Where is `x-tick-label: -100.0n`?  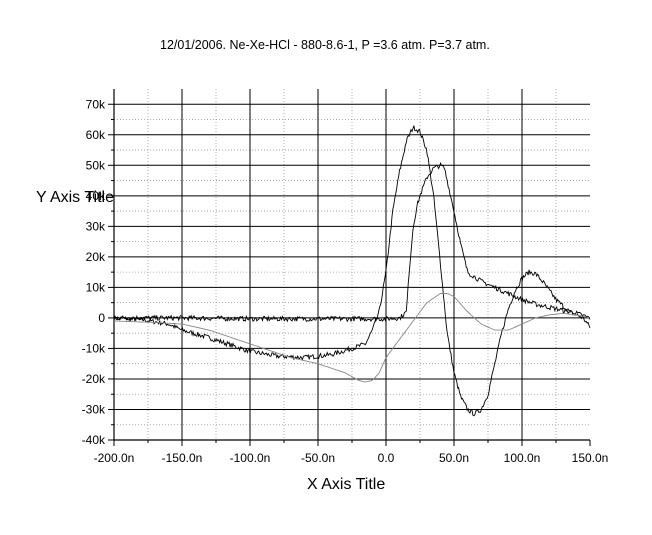
x-tick-label: -100.0n is located at coordinates (250, 458).